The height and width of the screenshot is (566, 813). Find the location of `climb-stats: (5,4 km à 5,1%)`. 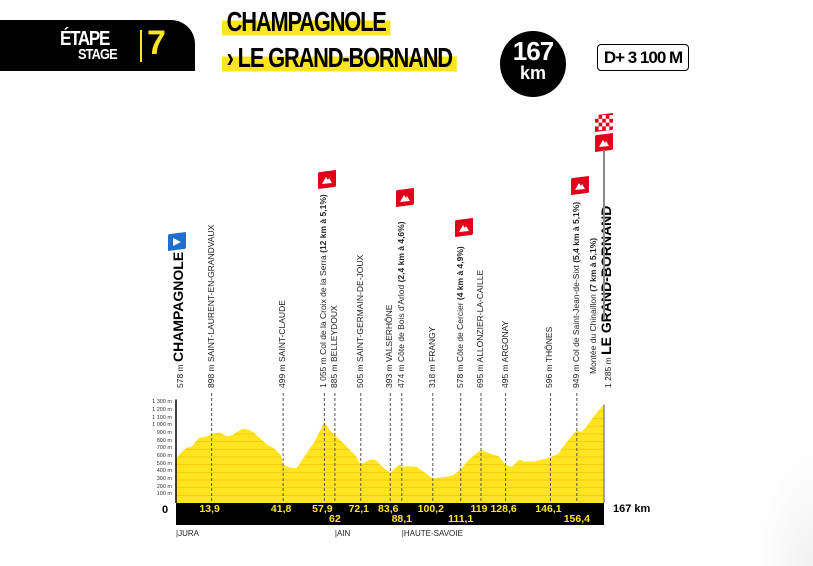

climb-stats: (5,4 km à 5,1%) is located at coordinates (575, 233).